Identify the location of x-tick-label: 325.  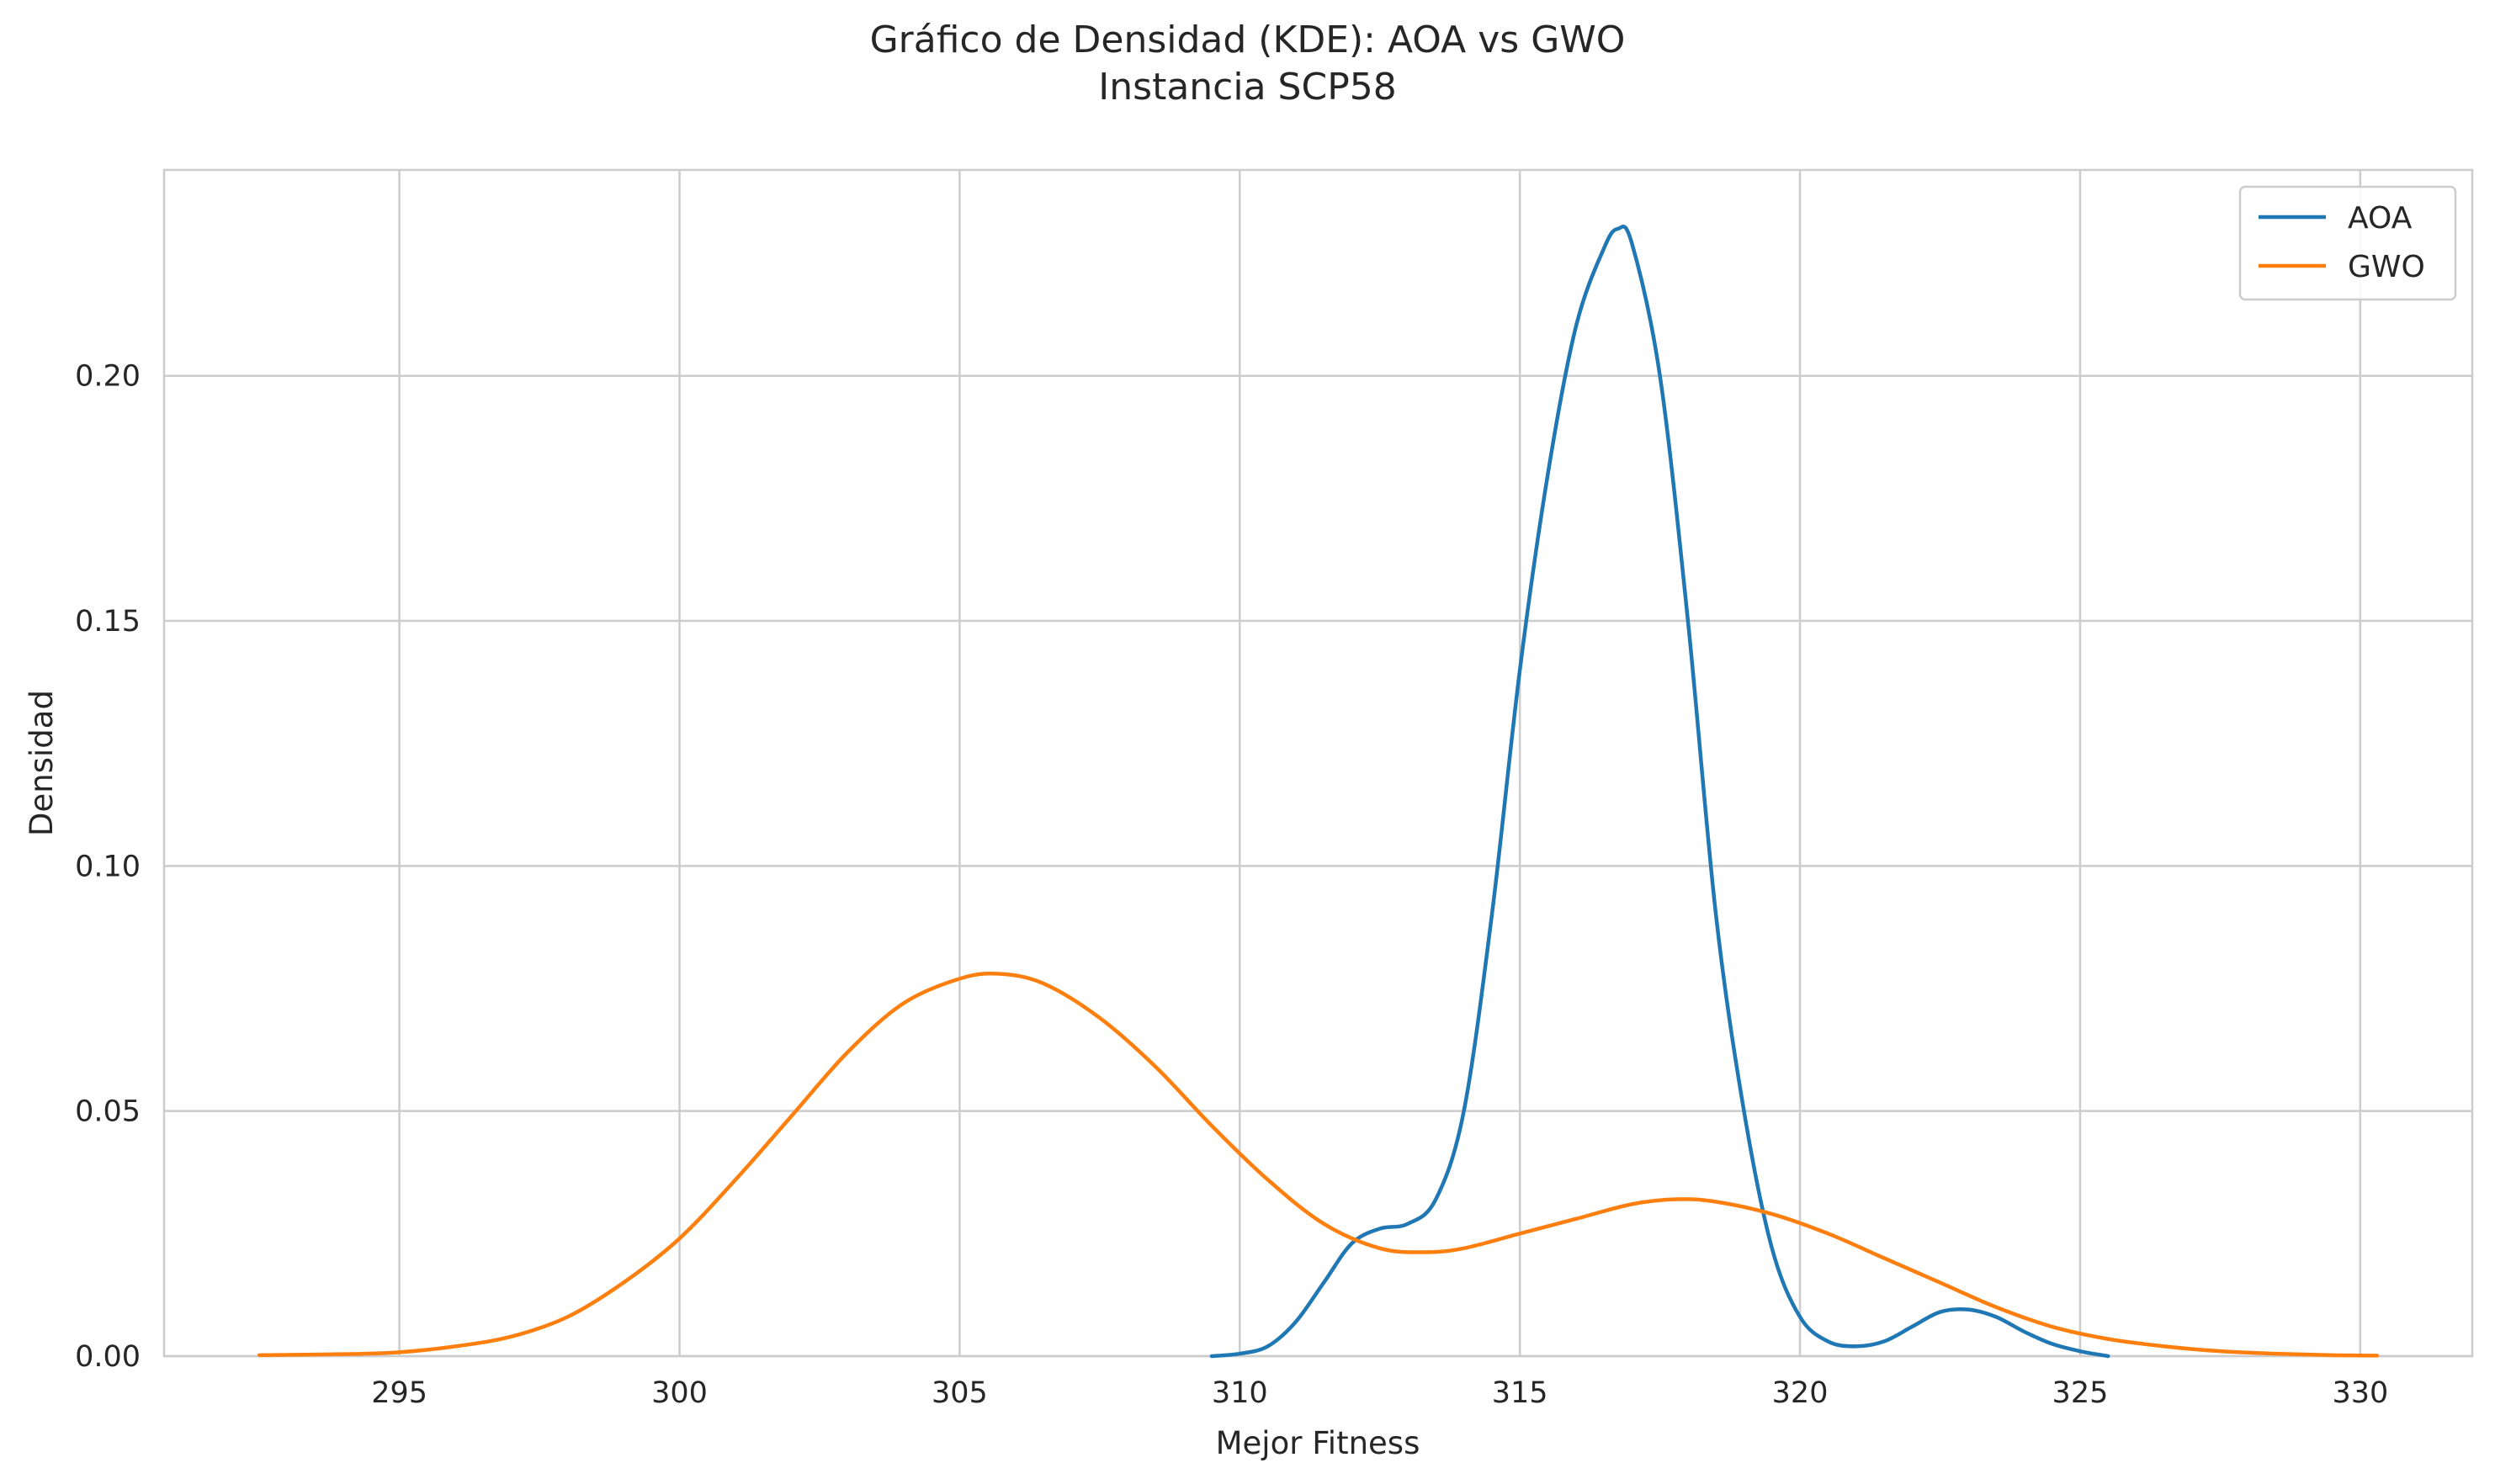
(2080, 1393).